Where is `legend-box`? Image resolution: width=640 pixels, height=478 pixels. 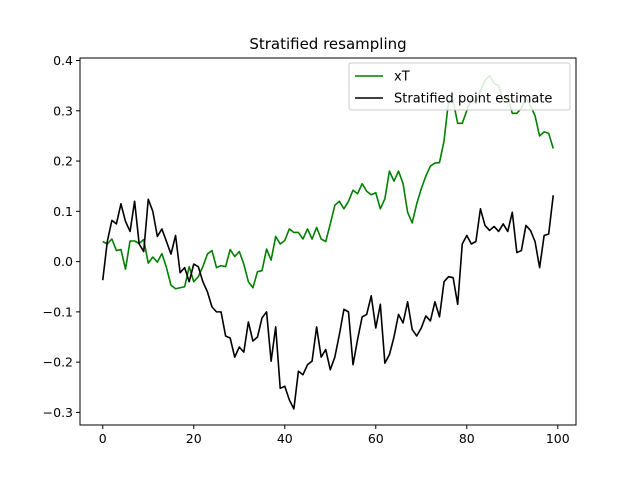 legend-box is located at coordinates (459, 86).